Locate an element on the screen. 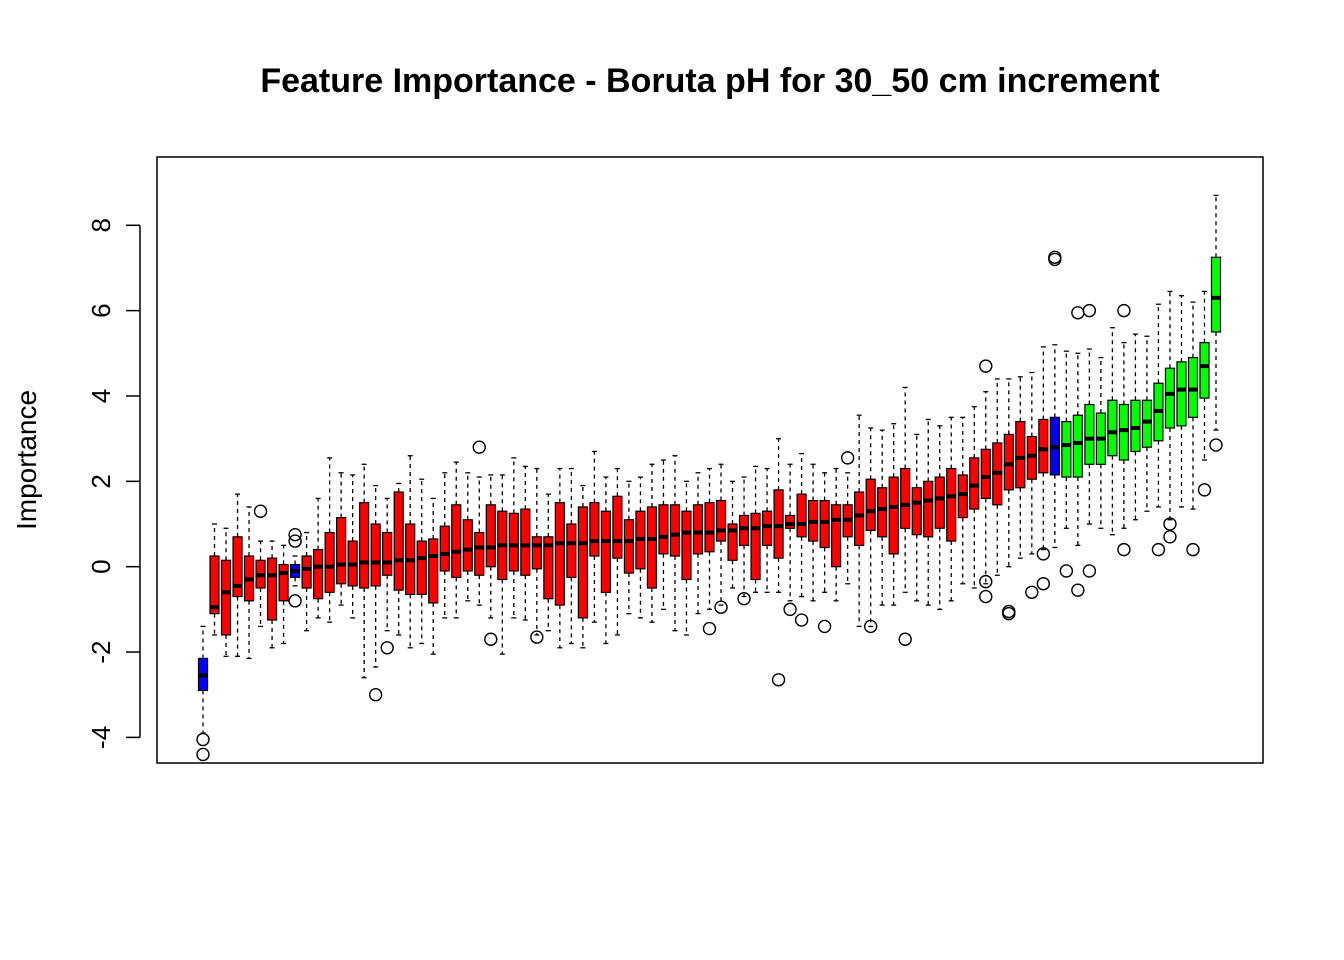 The width and height of the screenshot is (1344, 960). y-axis-label: Importance is located at coordinates (26, 460).